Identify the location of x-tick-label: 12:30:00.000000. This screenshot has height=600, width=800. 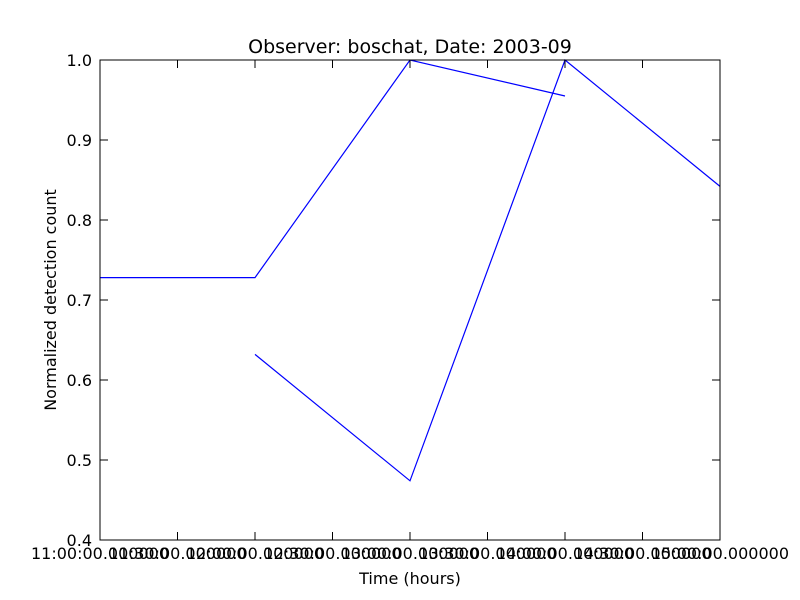
(332, 553).